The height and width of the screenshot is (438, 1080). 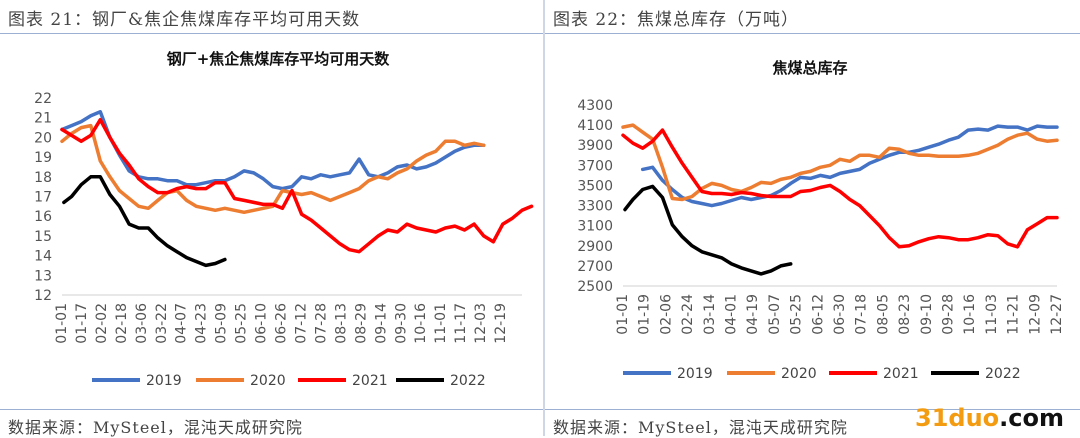 I want to click on y-tick-label: 2700, so click(x=595, y=267).